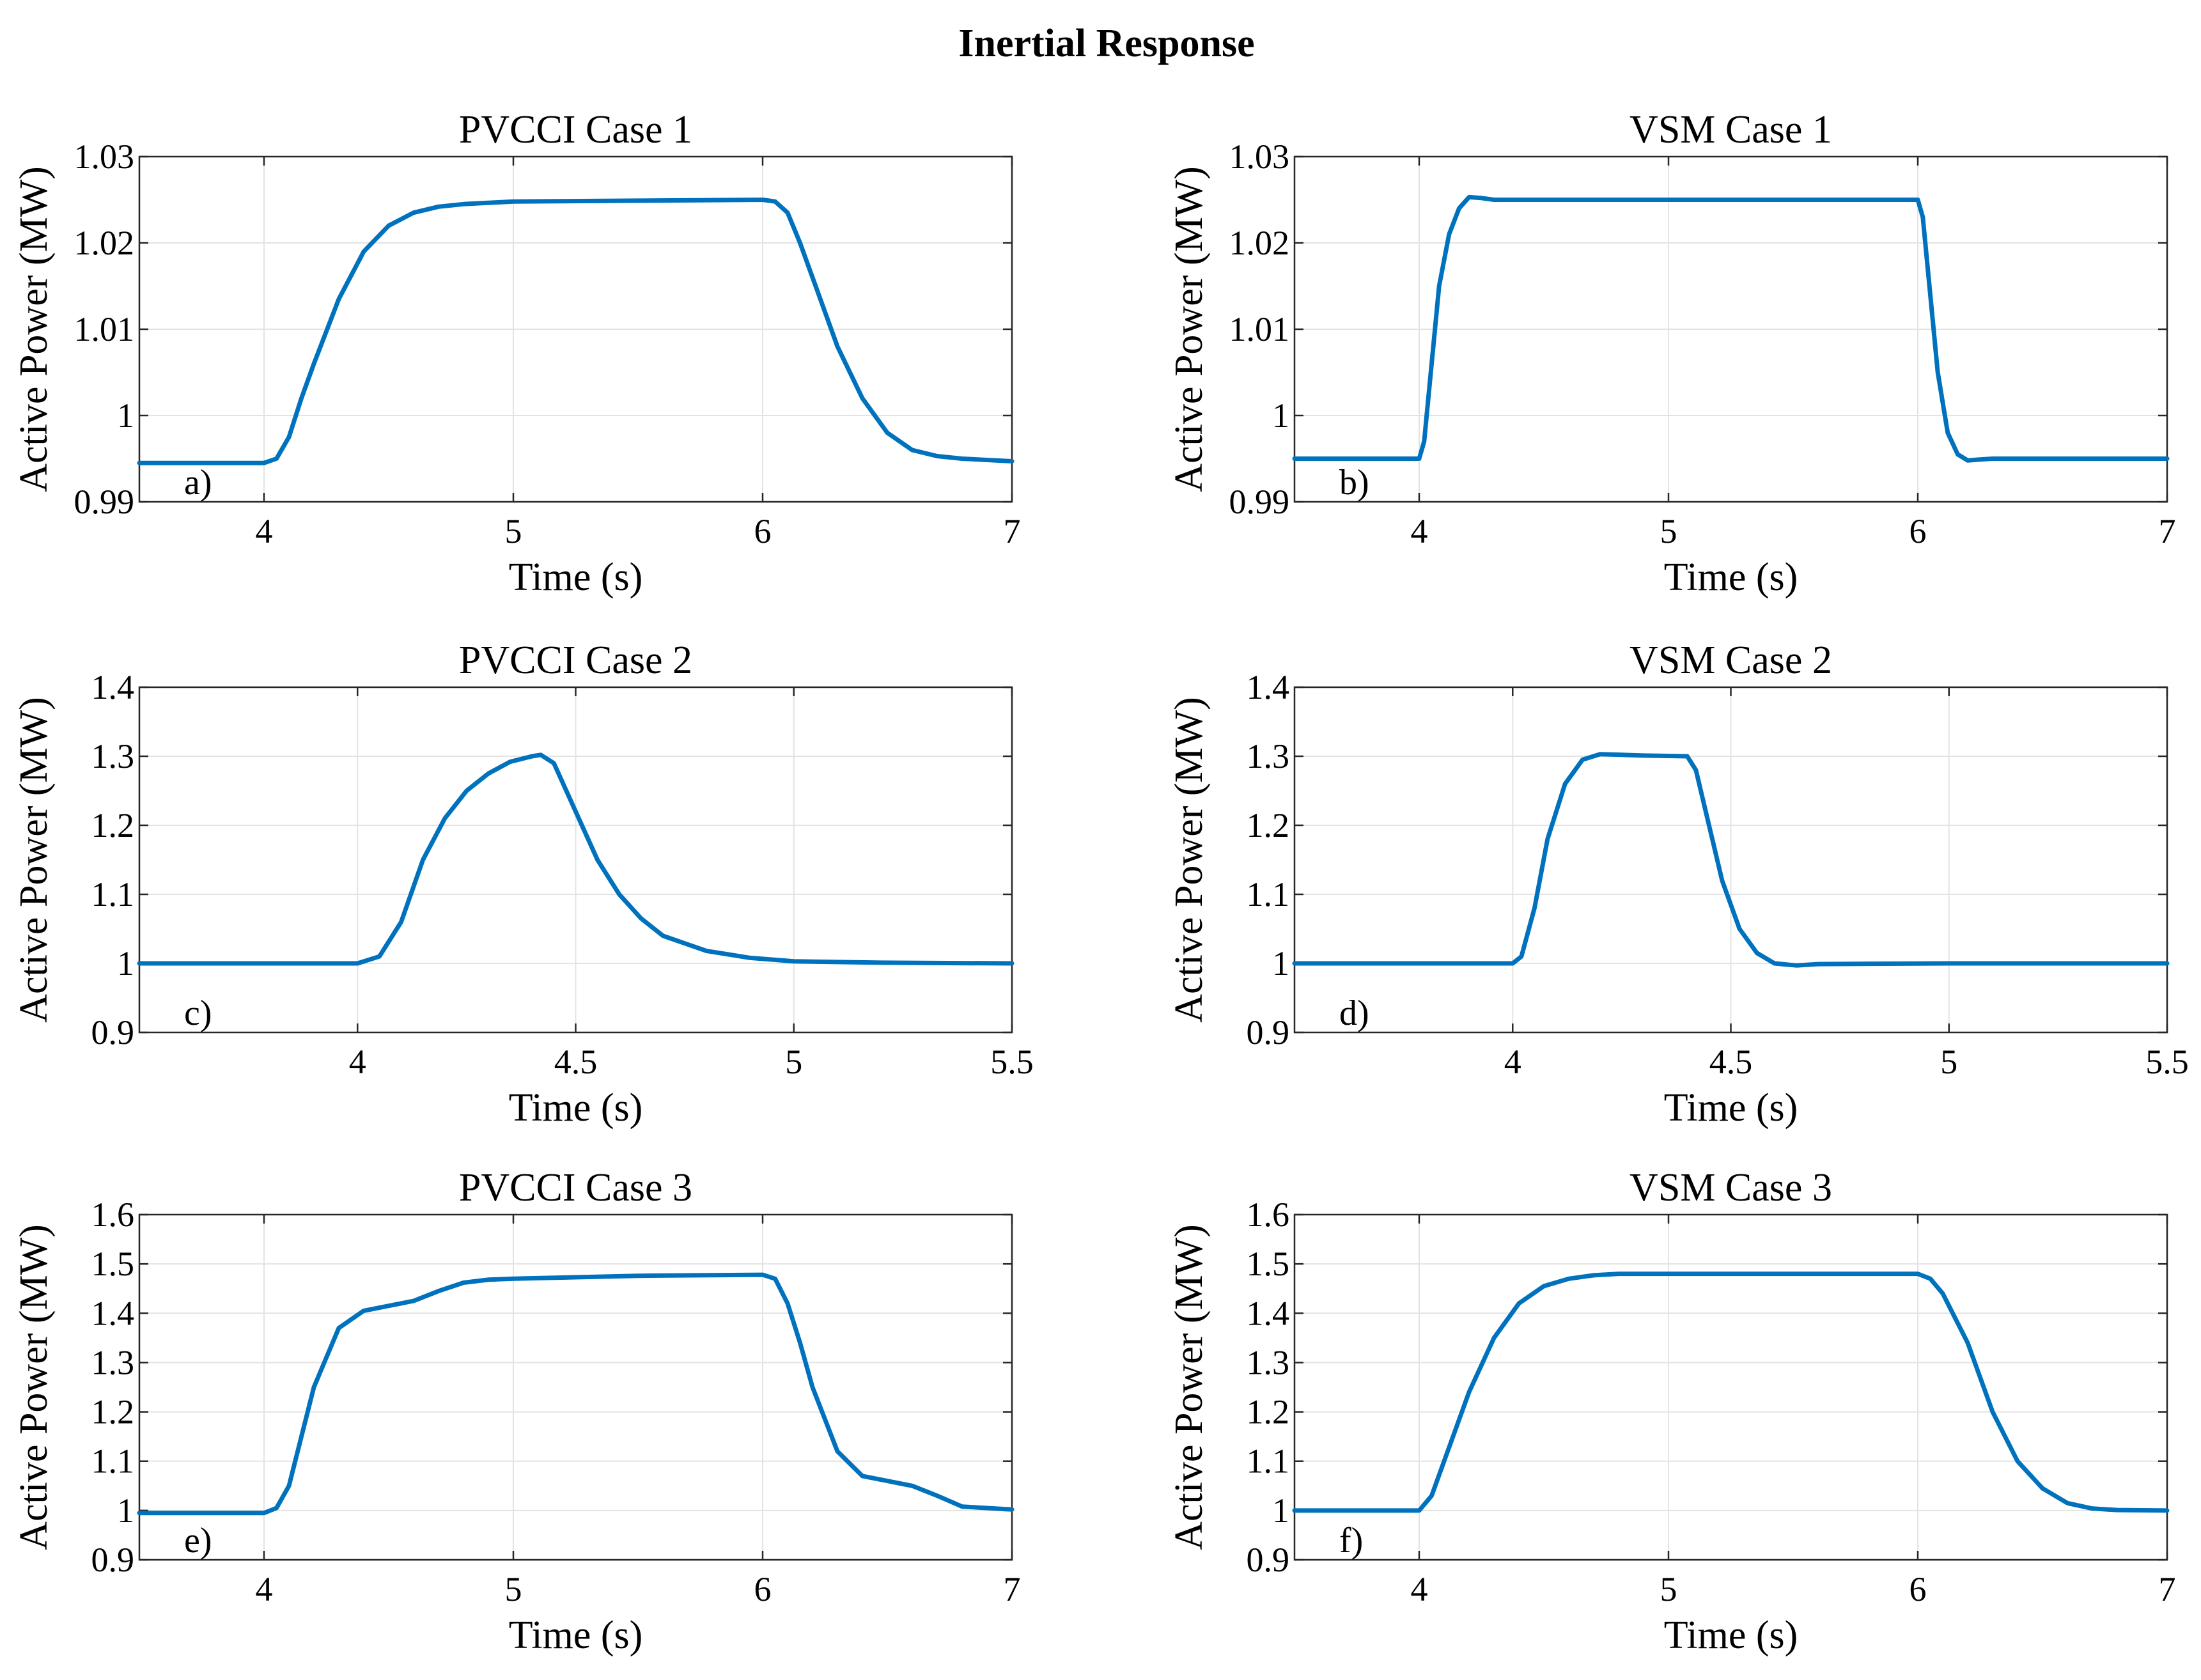 This screenshot has width=2201, height=1680. Describe the element at coordinates (198, 1540) in the screenshot. I see `panel-label: e)` at that location.